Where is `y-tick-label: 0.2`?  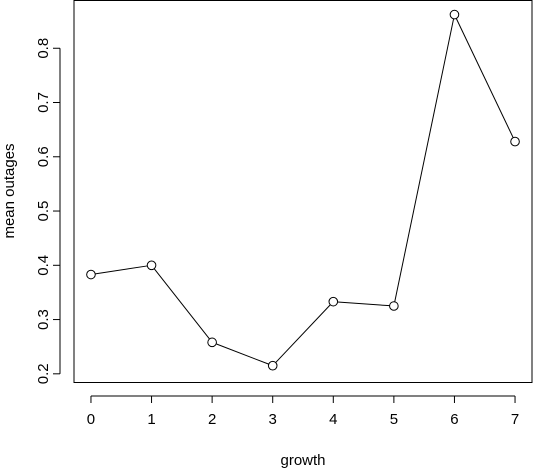 y-tick-label: 0.2 is located at coordinates (43, 373).